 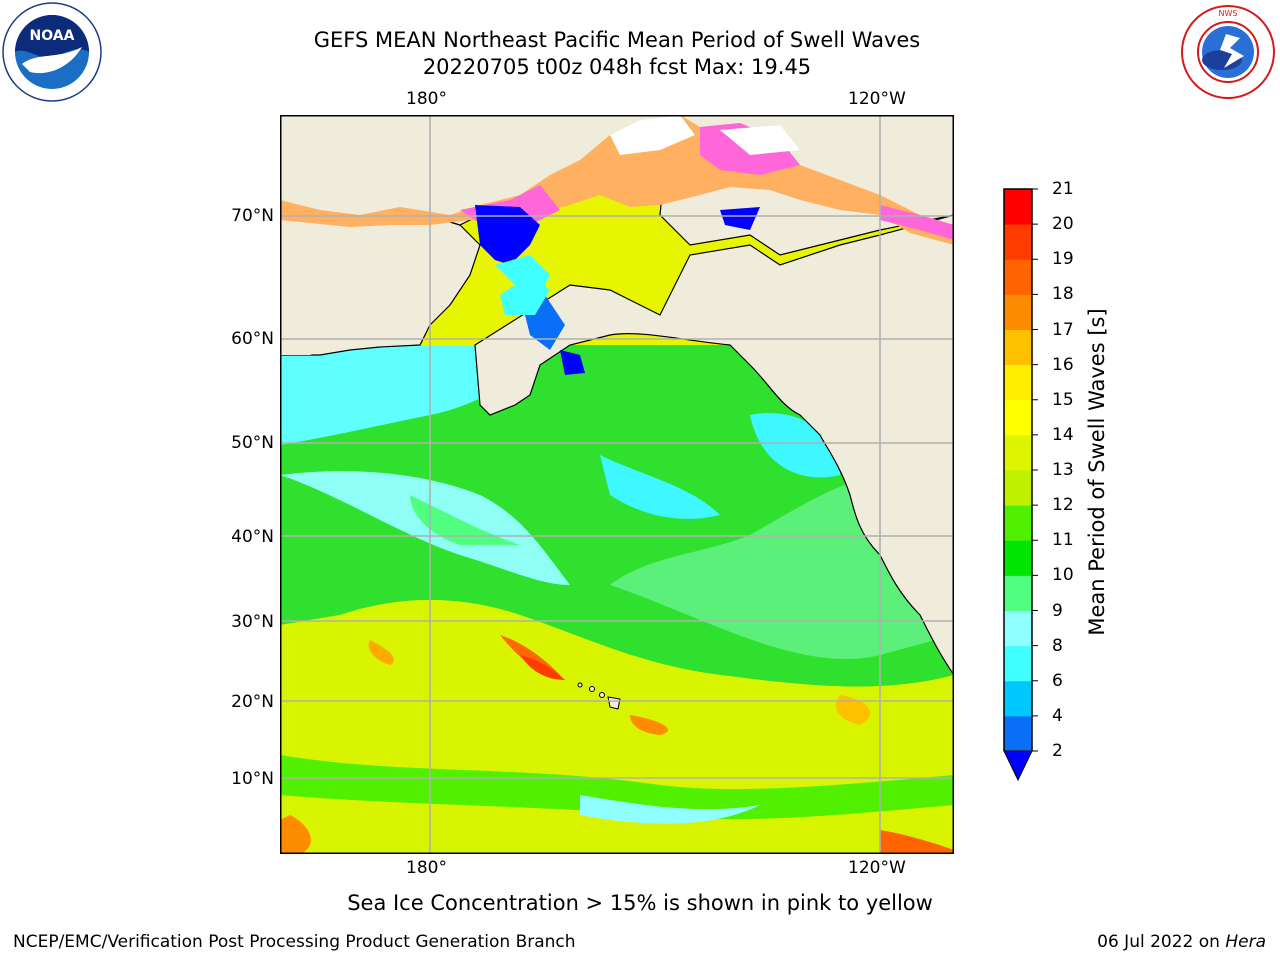 What do you see at coordinates (1063, 575) in the screenshot?
I see `colorbar-tick-label: 10` at bounding box center [1063, 575].